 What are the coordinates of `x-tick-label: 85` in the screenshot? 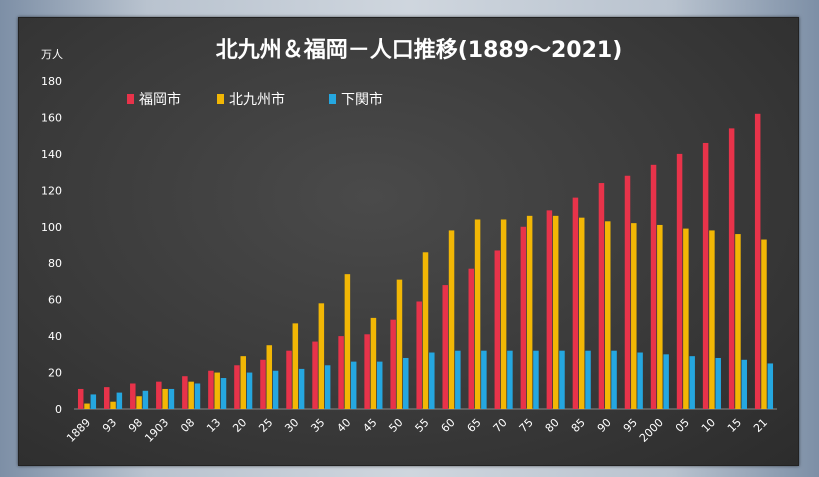 It's located at (578, 425).